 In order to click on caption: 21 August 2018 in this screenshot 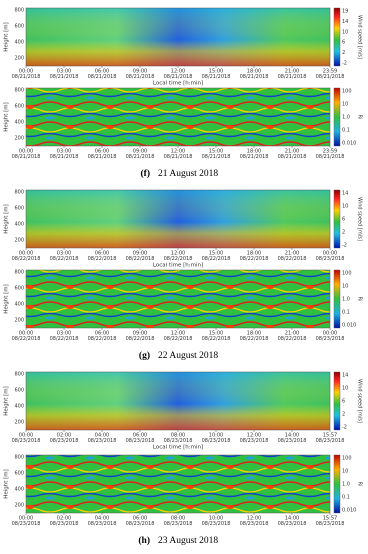, I will do `click(188, 174)`.